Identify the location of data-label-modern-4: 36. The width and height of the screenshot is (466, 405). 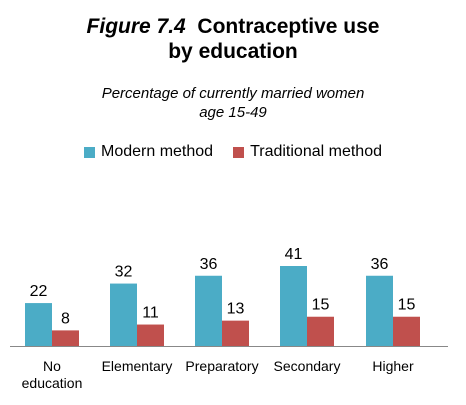
(380, 264).